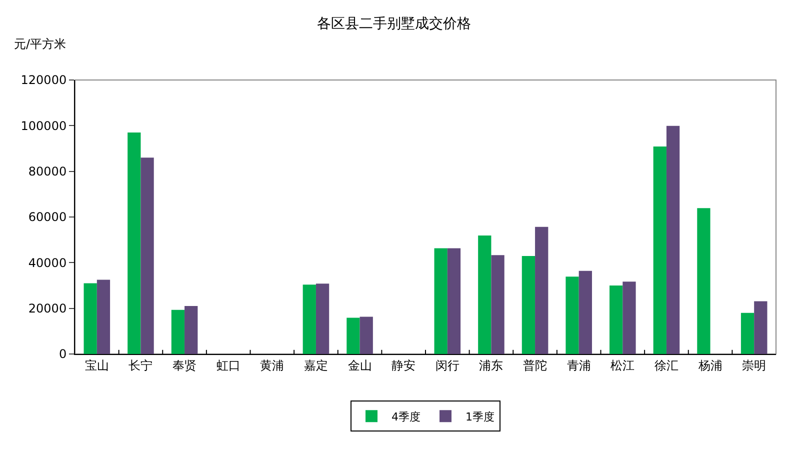  Describe the element at coordinates (360, 365) in the screenshot. I see `x-tick-label: 金山` at that location.